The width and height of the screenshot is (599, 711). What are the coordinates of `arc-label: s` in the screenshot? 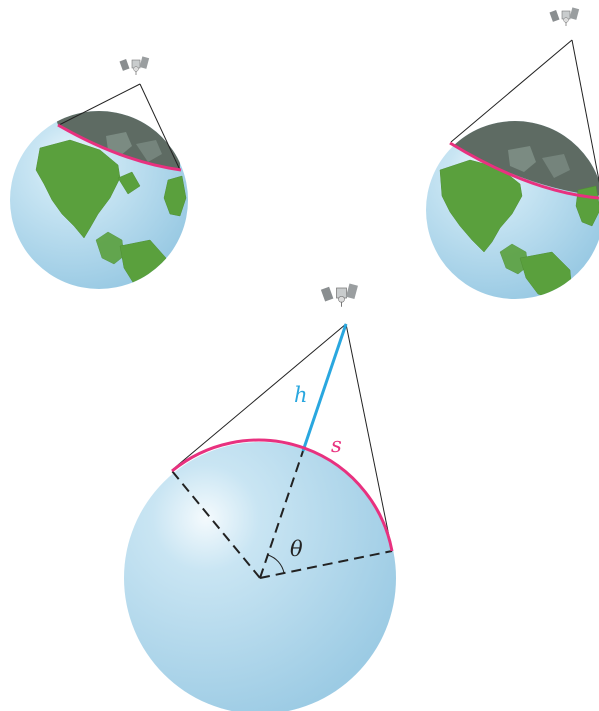 It's located at (336, 445).